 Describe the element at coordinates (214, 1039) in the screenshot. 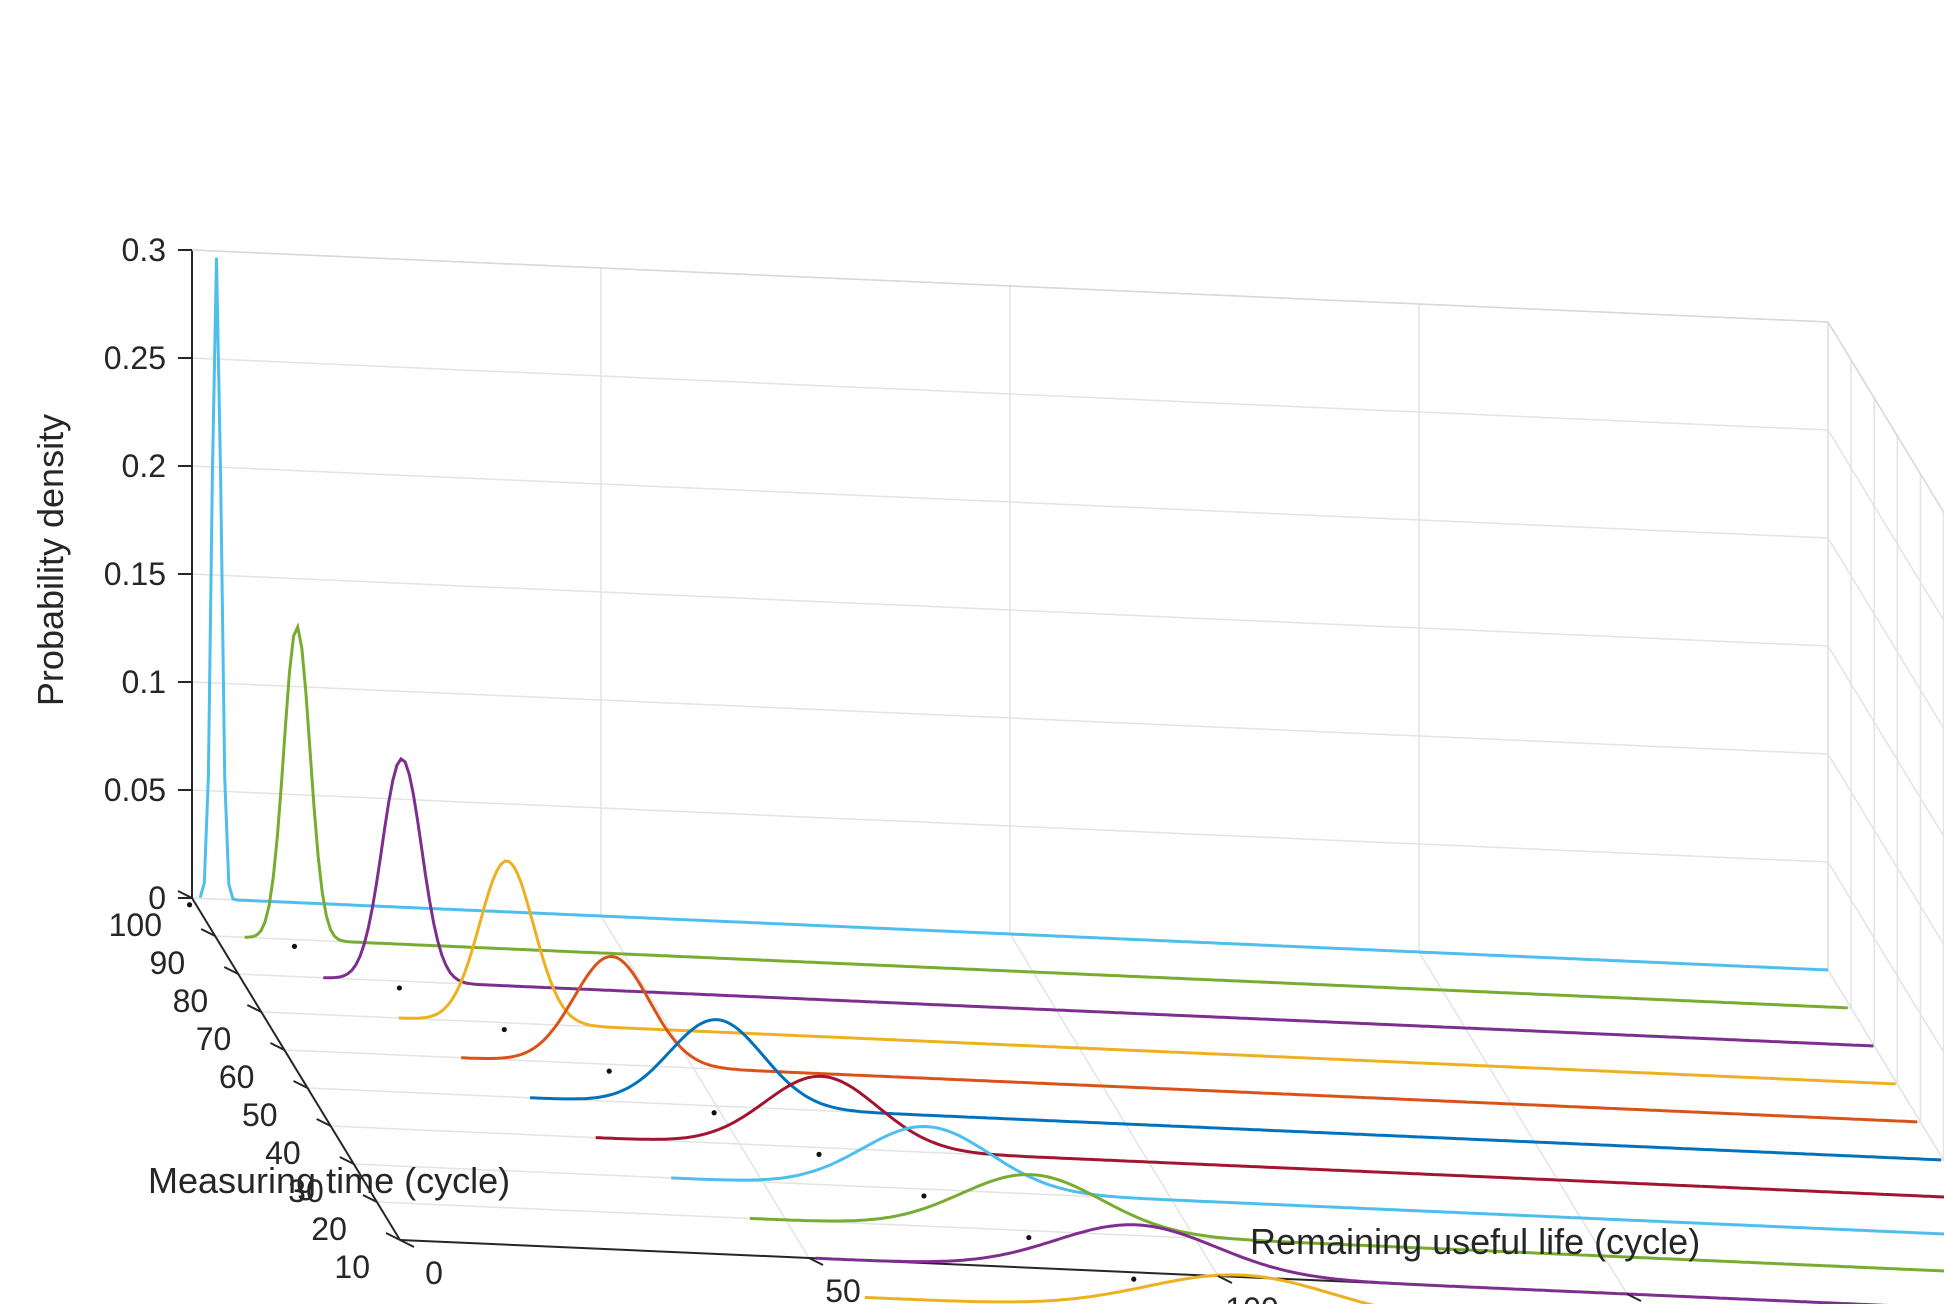

I see `y-tick-label: 70` at that location.